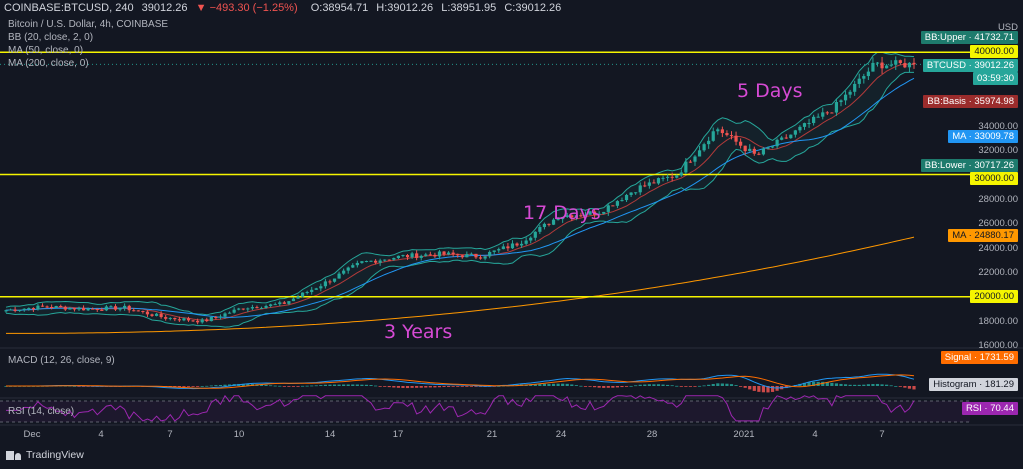 The image size is (1023, 469). I want to click on ma200-tag: MA · 24880.17, so click(983, 235).